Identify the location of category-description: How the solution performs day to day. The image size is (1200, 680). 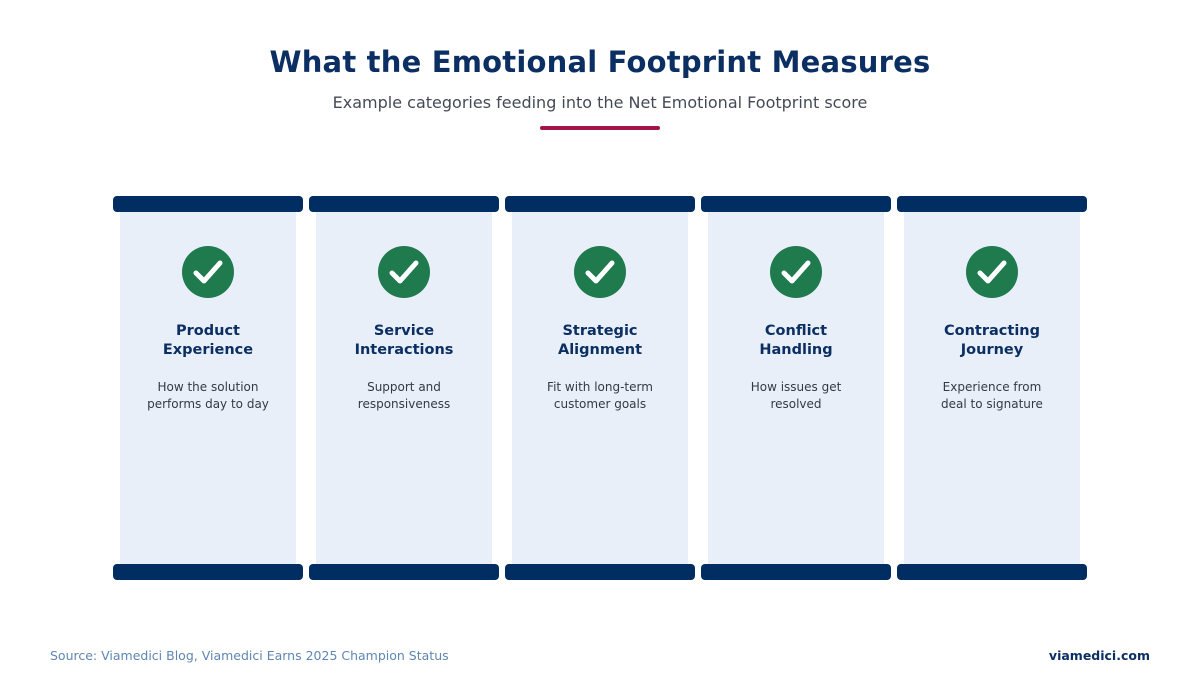
(208, 395).